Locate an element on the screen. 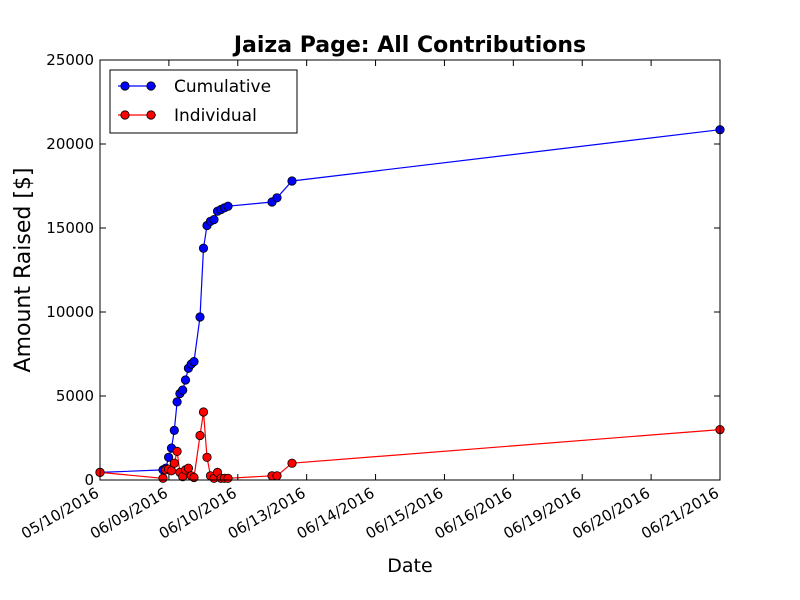  legend: Cumulative Individual is located at coordinates (203, 101).